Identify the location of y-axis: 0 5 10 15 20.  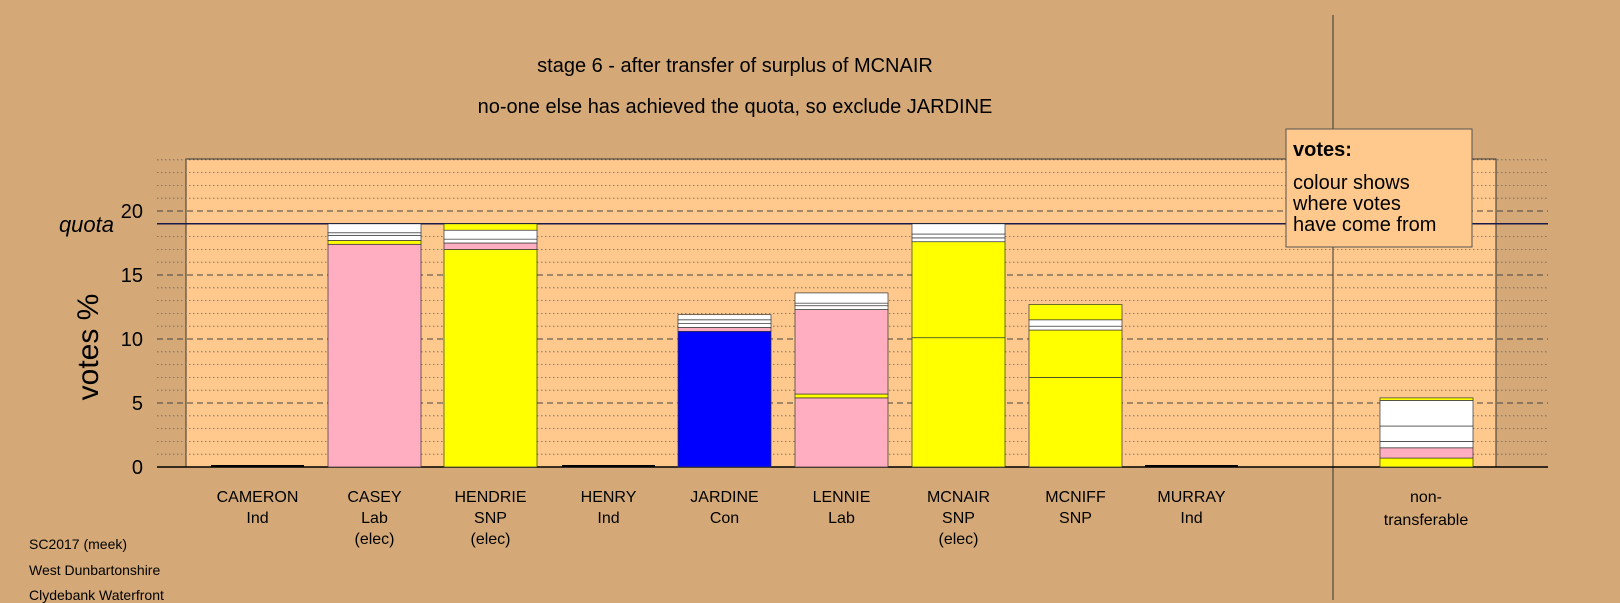
(132, 340).